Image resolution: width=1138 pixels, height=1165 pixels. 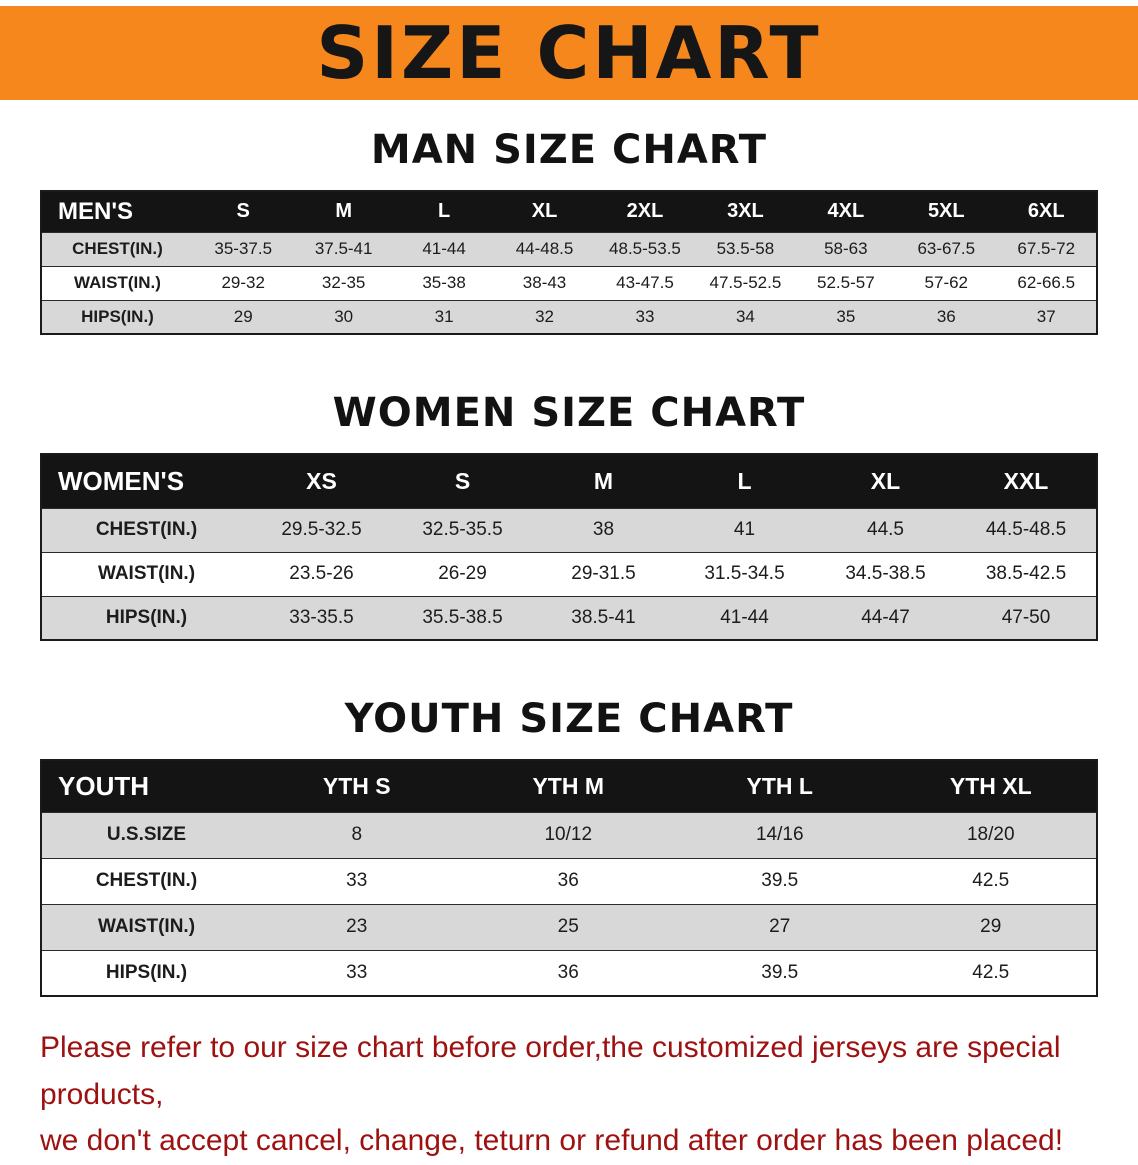 What do you see at coordinates (462, 529) in the screenshot?
I see `measurement-value-cell: 32.5-35.5` at bounding box center [462, 529].